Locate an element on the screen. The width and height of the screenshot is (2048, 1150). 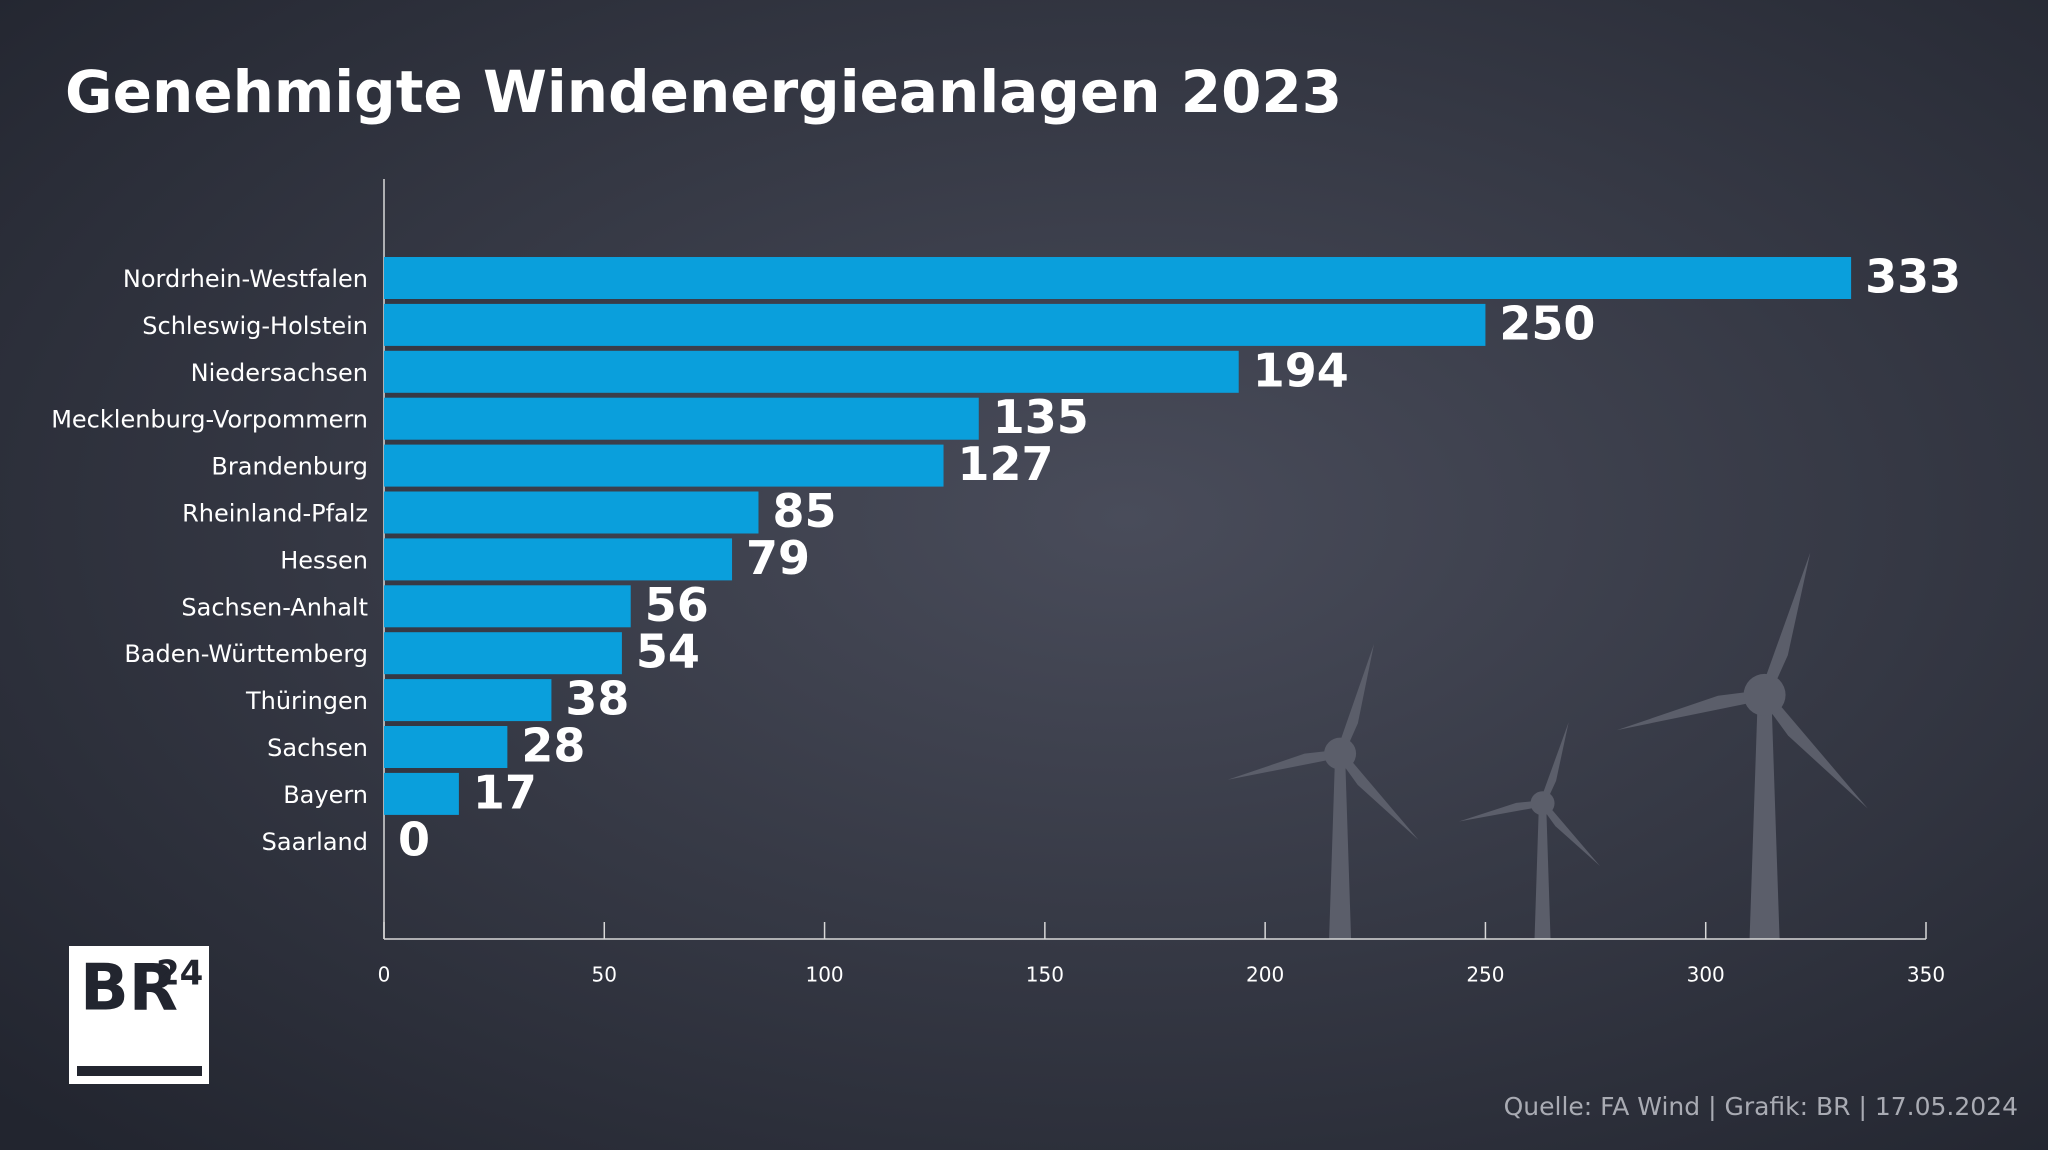
x-tick-label: 200 is located at coordinates (1265, 975).